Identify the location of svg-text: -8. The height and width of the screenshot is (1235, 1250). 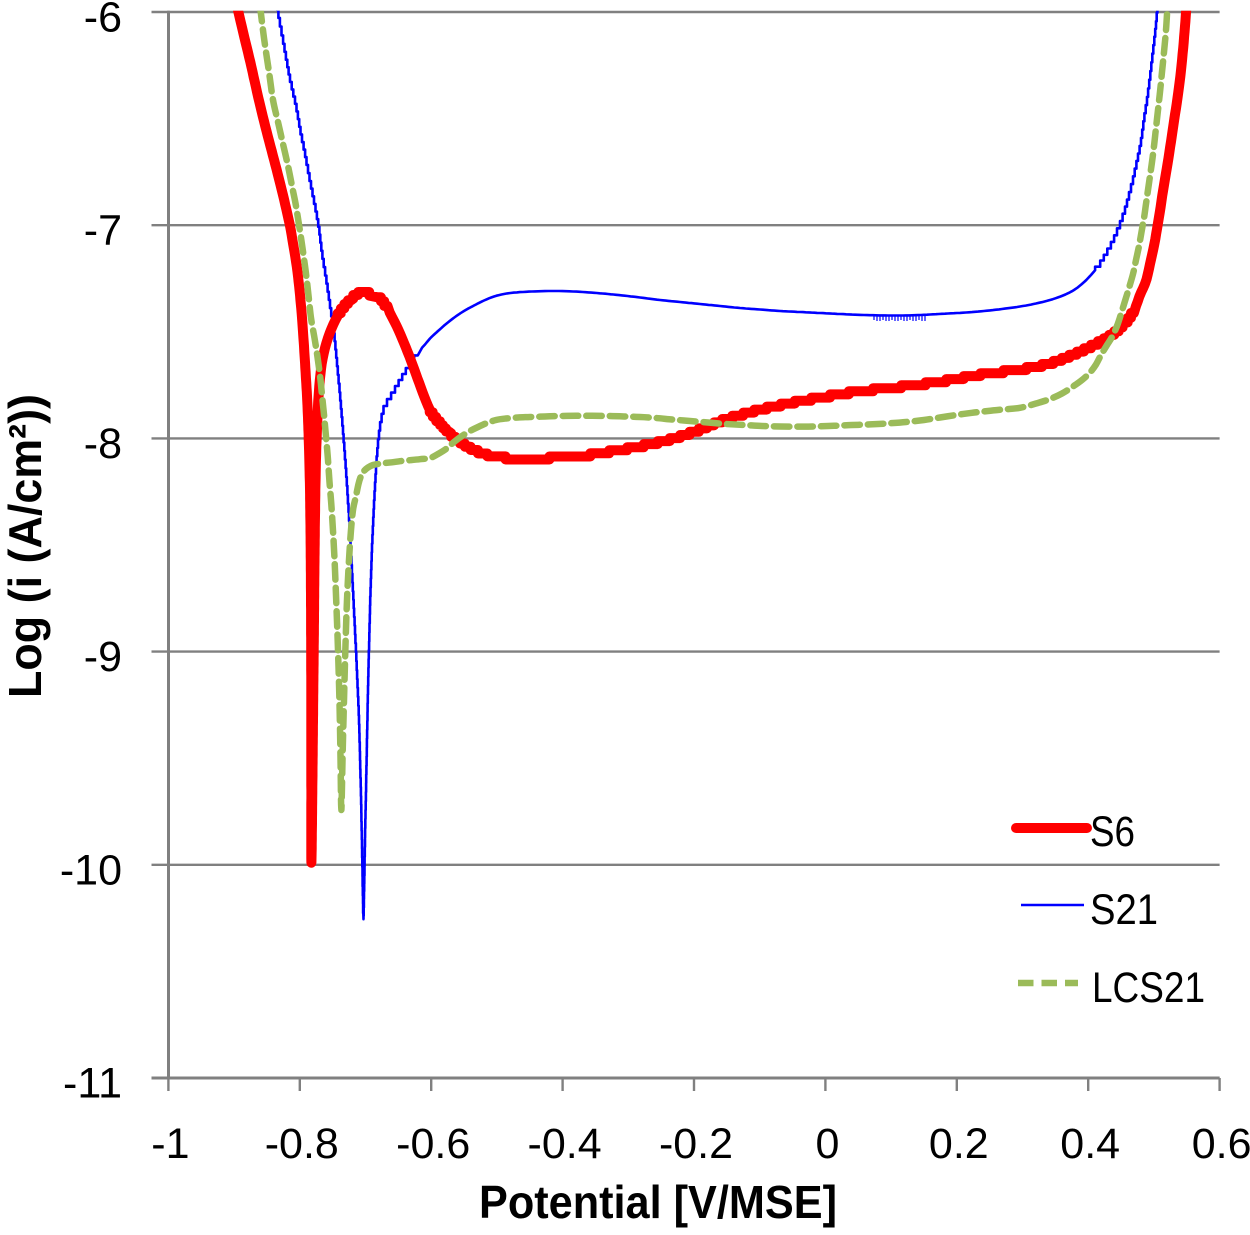
(103, 444).